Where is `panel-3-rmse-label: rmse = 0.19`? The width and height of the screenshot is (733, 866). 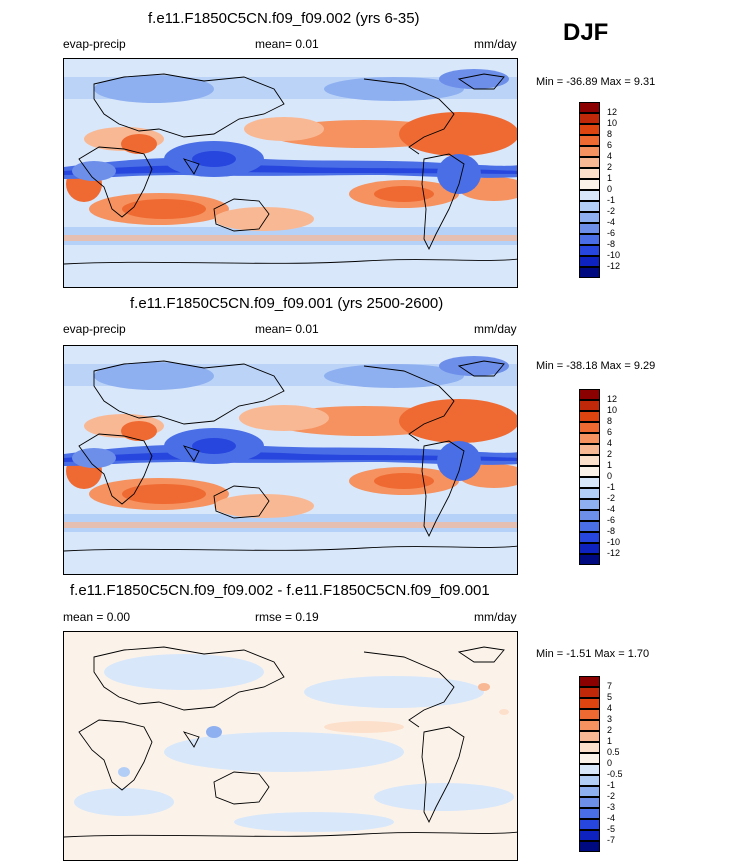 panel-3-rmse-label: rmse = 0.19 is located at coordinates (287, 617).